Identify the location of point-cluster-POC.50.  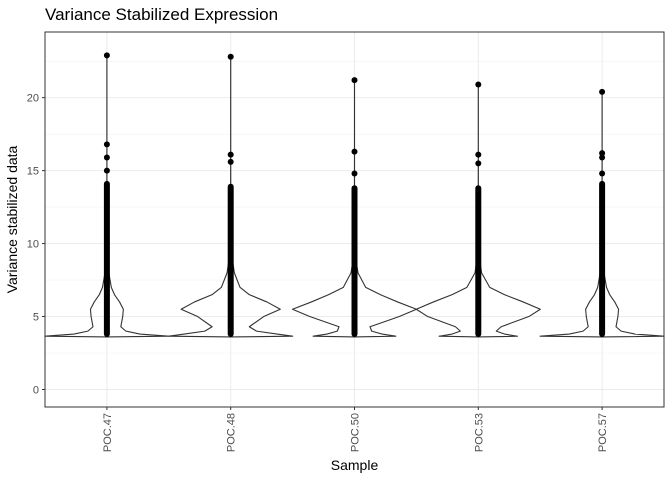
(354, 261).